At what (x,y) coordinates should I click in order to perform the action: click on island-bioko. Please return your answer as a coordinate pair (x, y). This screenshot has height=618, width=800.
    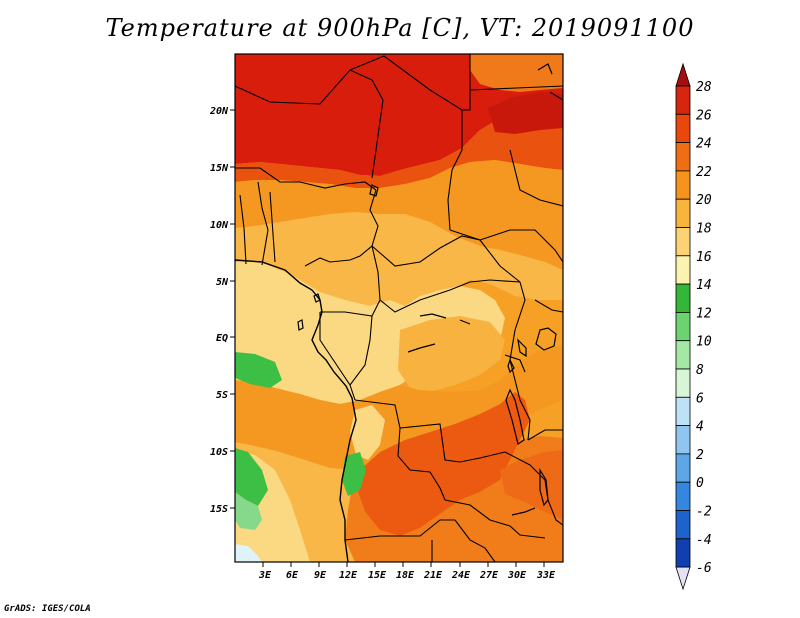
    Looking at the image, I should click on (317, 298).